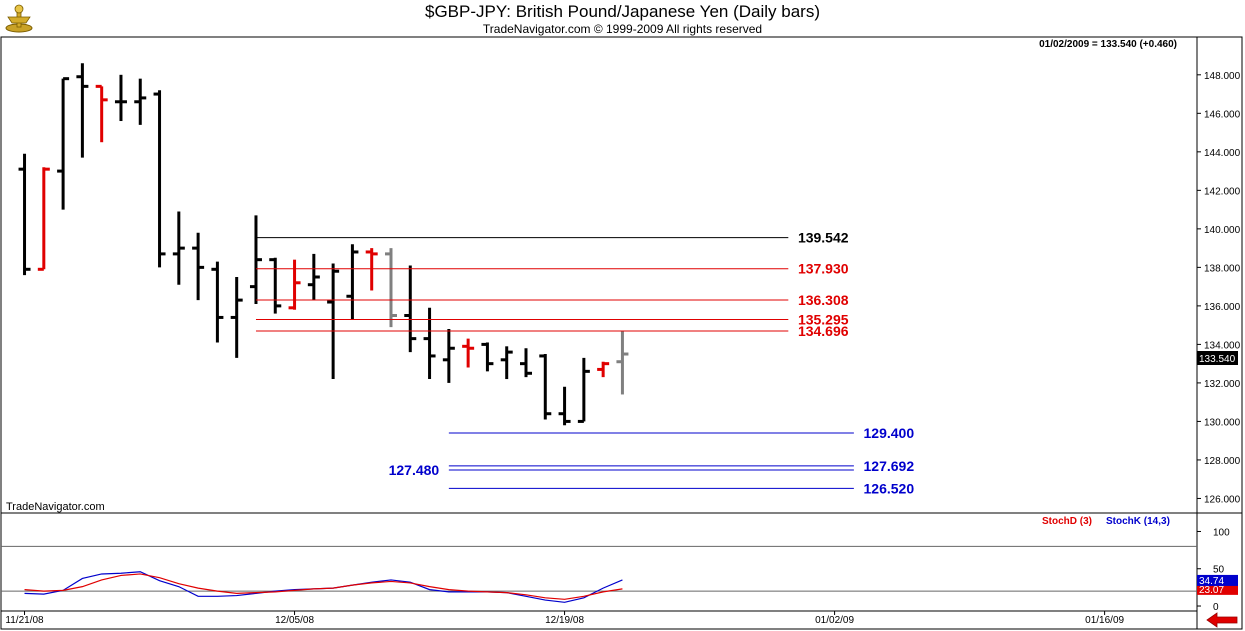 The width and height of the screenshot is (1245, 631). Describe the element at coordinates (24, 620) in the screenshot. I see `date-tick-label: 11/21/08` at that location.